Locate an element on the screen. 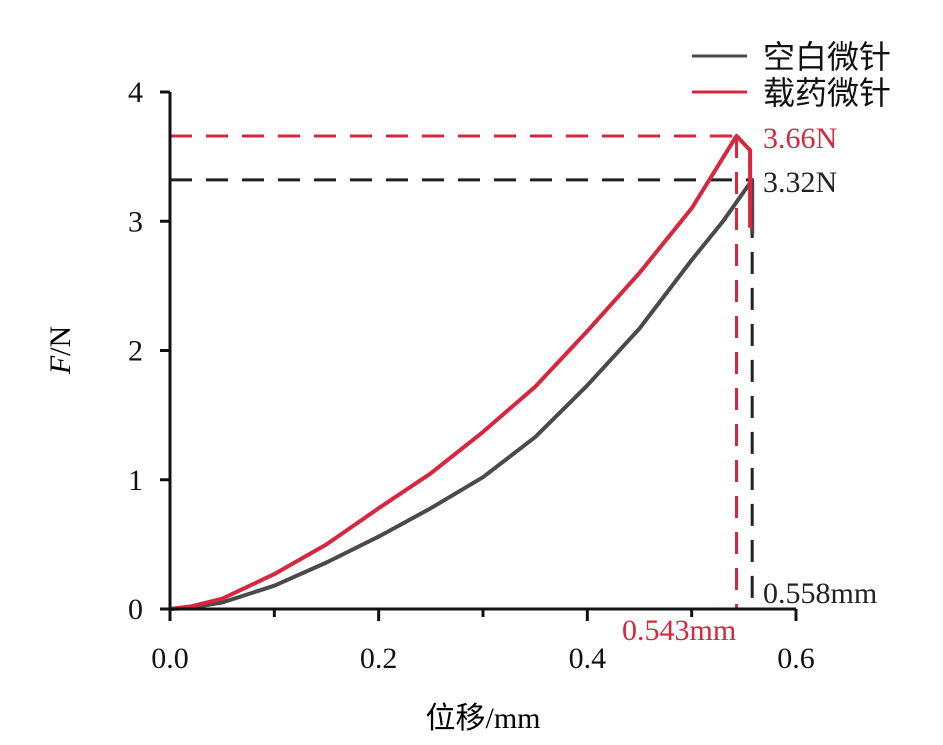  x-tick-label: 0.6 is located at coordinates (796, 658).